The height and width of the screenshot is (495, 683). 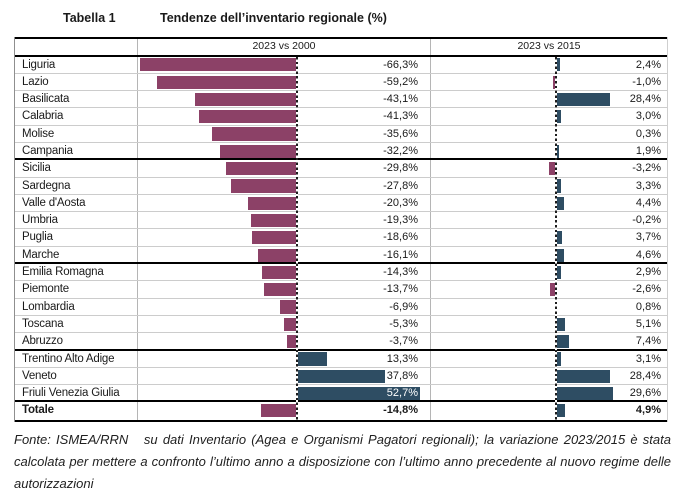 What do you see at coordinates (76, 237) in the screenshot?
I see `region-label: Puglia` at bounding box center [76, 237].